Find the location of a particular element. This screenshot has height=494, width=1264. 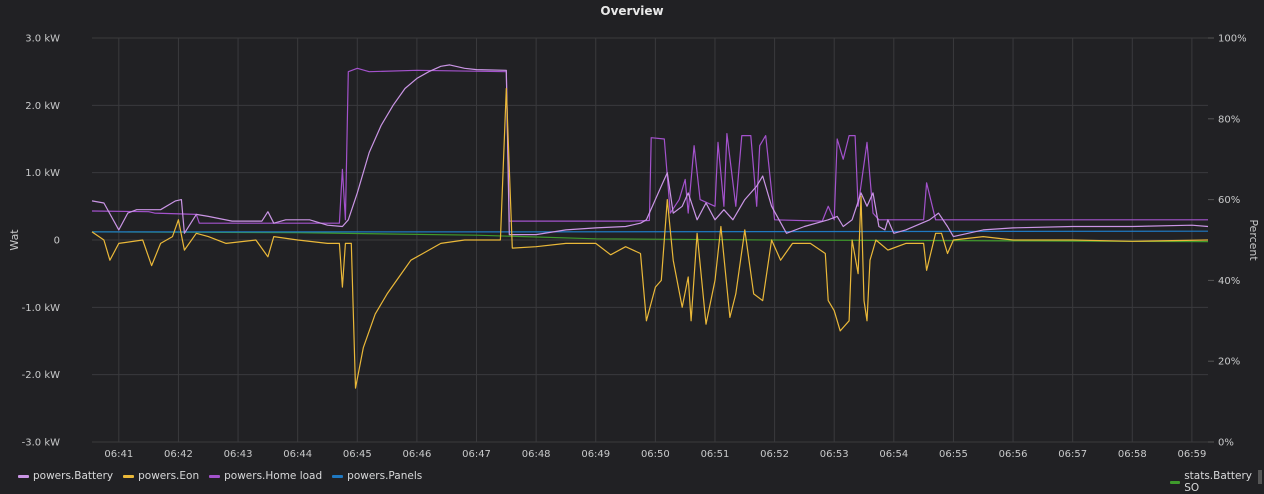

y-tick-label: 3.0 kW is located at coordinates (42, 39).